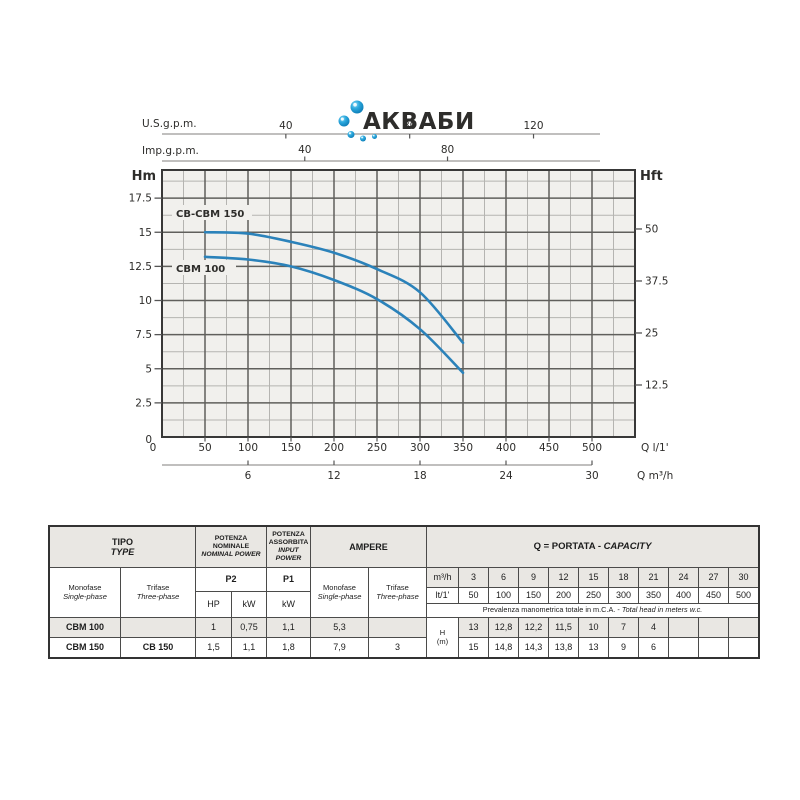  Describe the element at coordinates (339, 647) in the screenshot. I see `amp-mono-cell: 7,9` at that location.